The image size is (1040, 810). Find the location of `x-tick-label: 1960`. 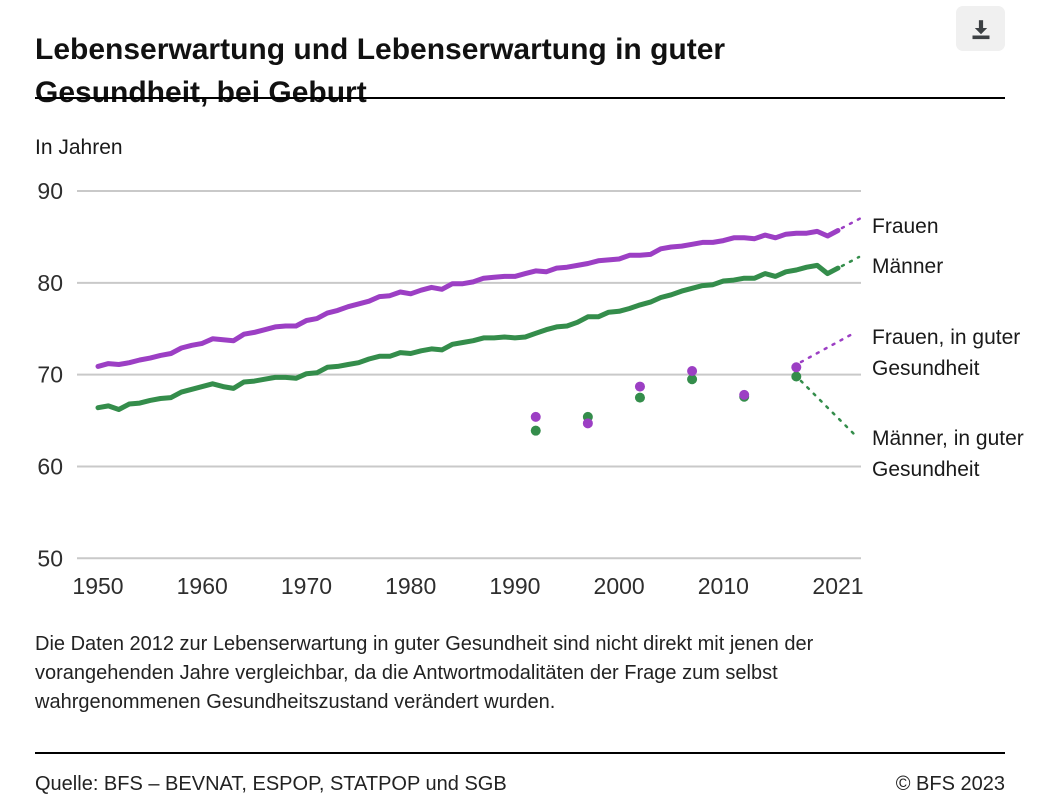

x-tick-label: 1960 is located at coordinates (202, 586).